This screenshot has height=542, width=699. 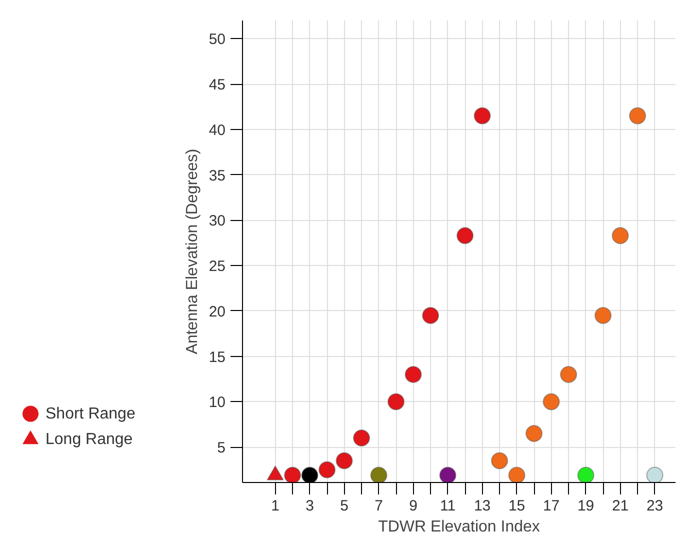 What do you see at coordinates (217, 403) in the screenshot?
I see `y-tick-label: 10` at bounding box center [217, 403].